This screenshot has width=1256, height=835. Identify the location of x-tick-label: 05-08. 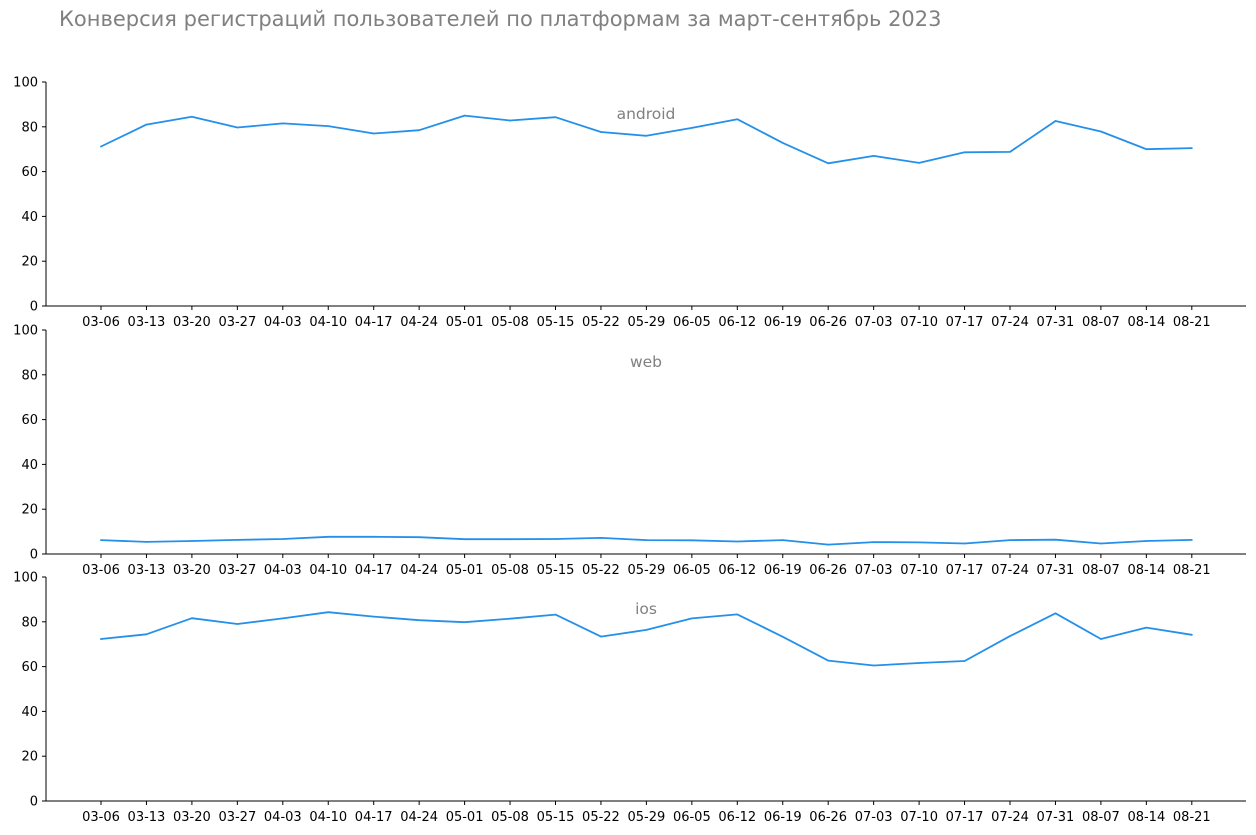
(510, 322).